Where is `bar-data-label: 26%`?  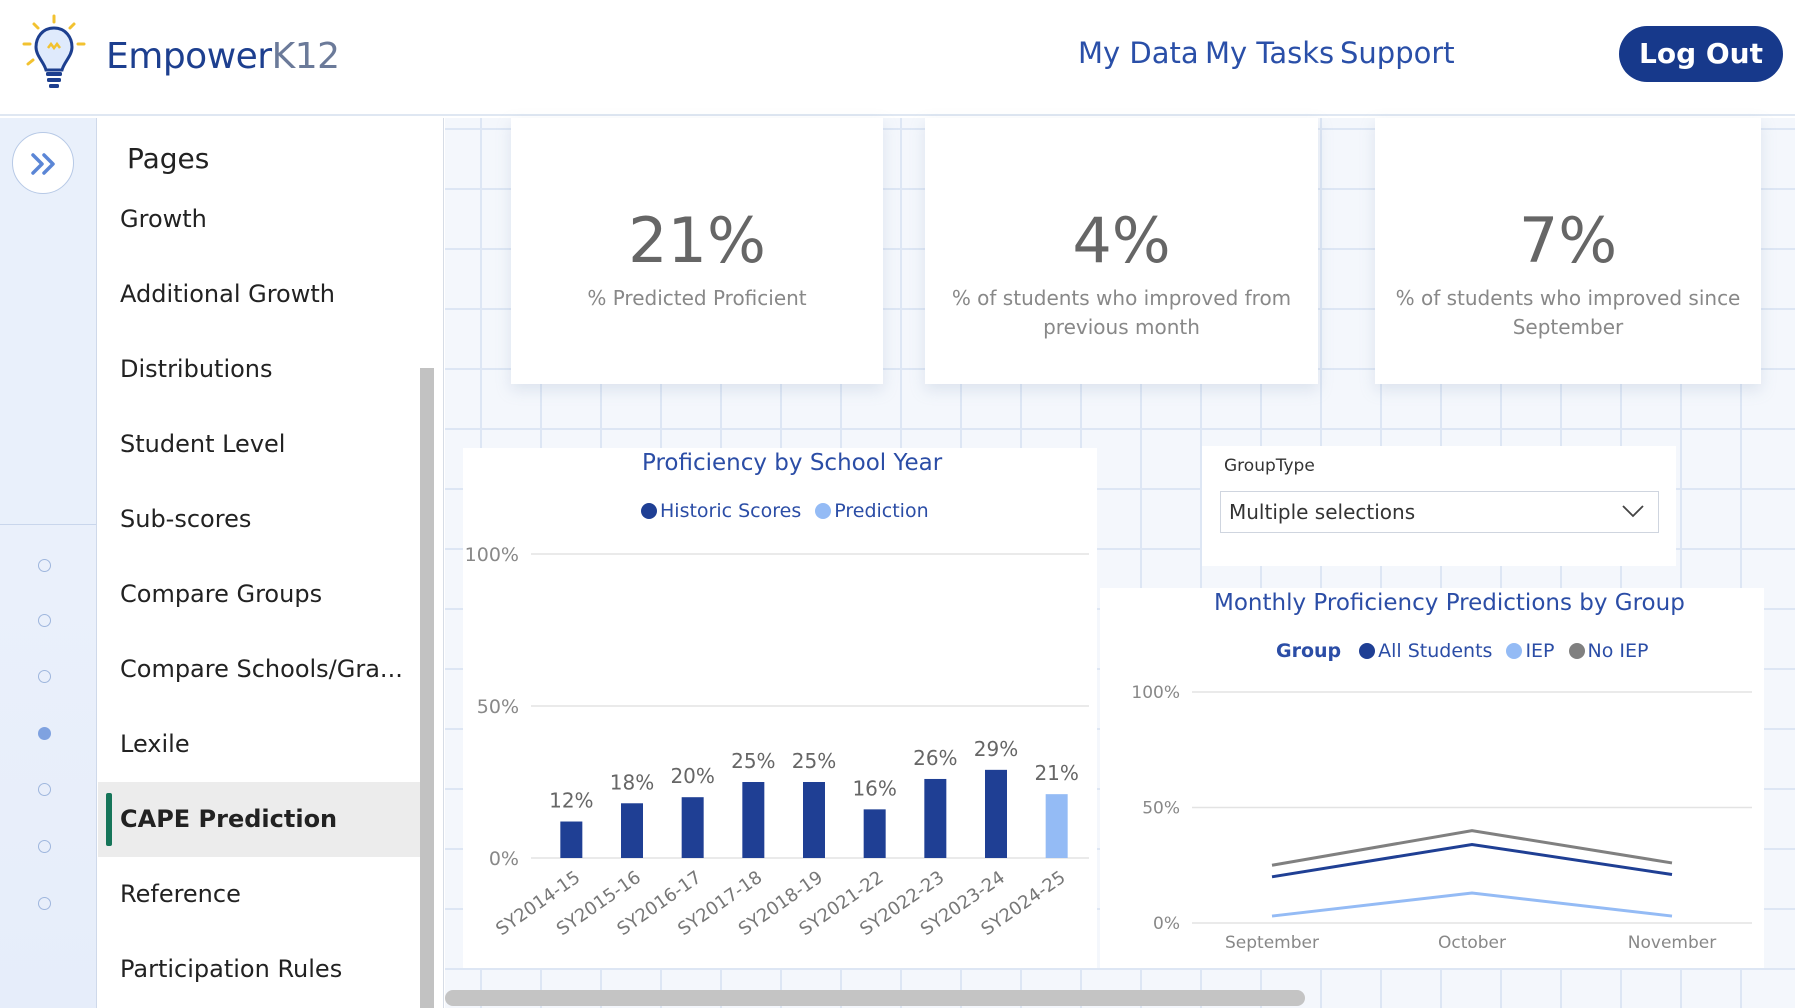
bar-data-label: 26% is located at coordinates (935, 758).